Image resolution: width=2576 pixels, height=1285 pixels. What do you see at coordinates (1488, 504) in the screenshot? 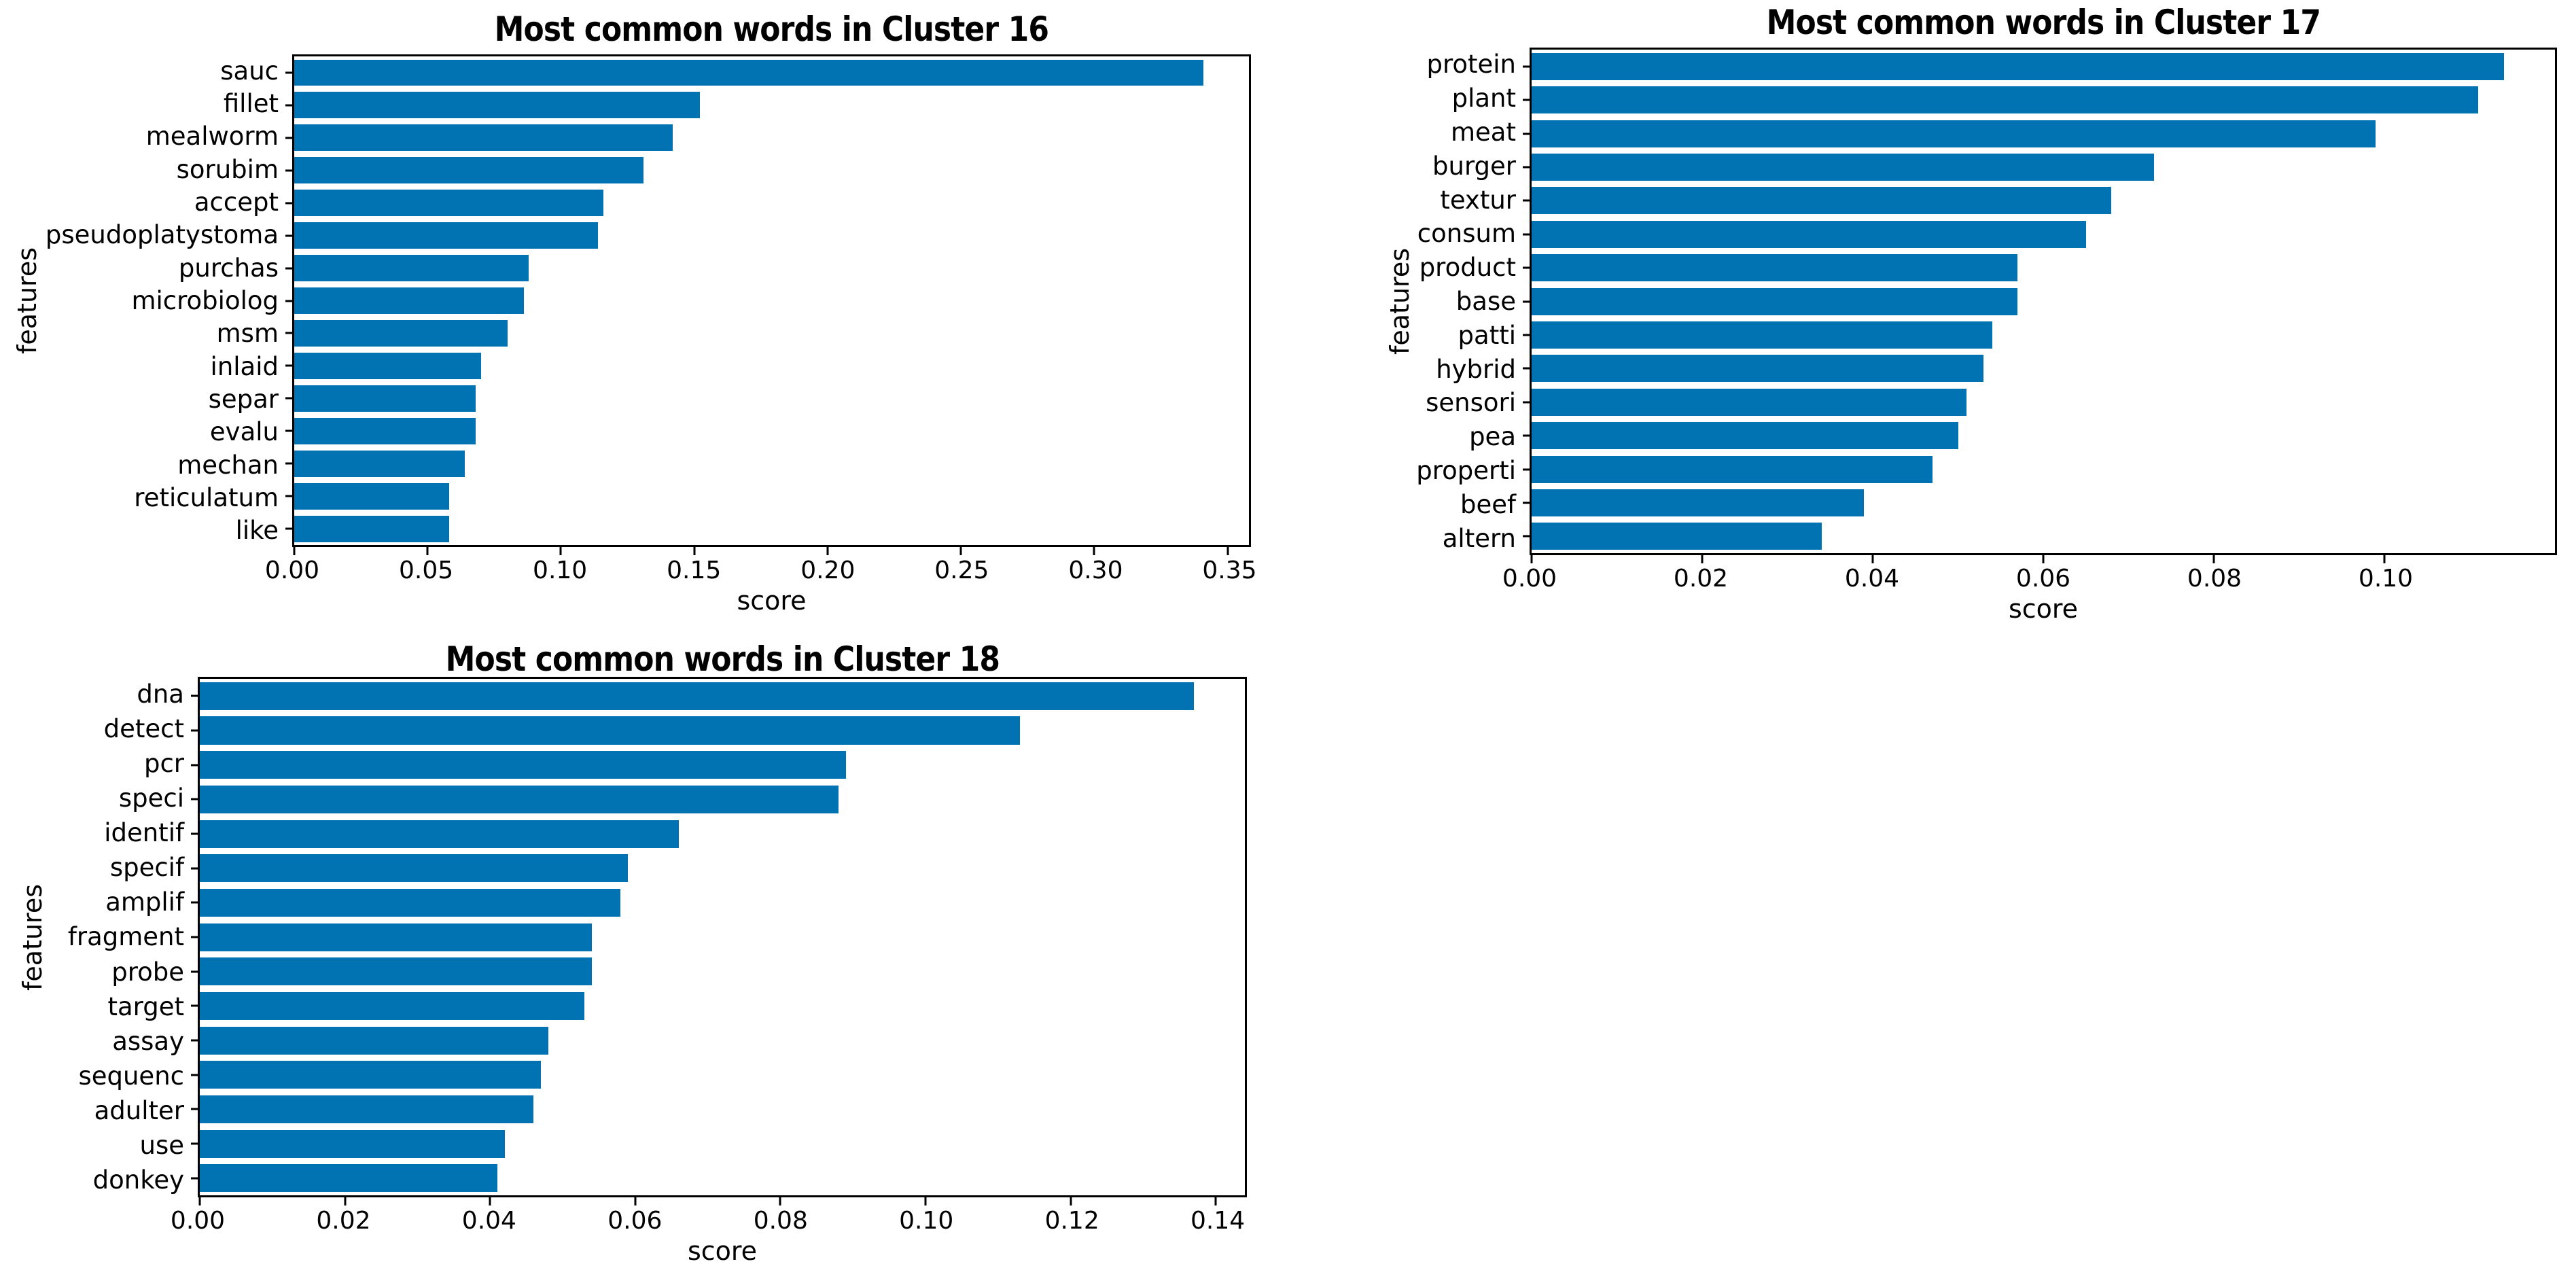
I see `y-tick-label: beef` at bounding box center [1488, 504].